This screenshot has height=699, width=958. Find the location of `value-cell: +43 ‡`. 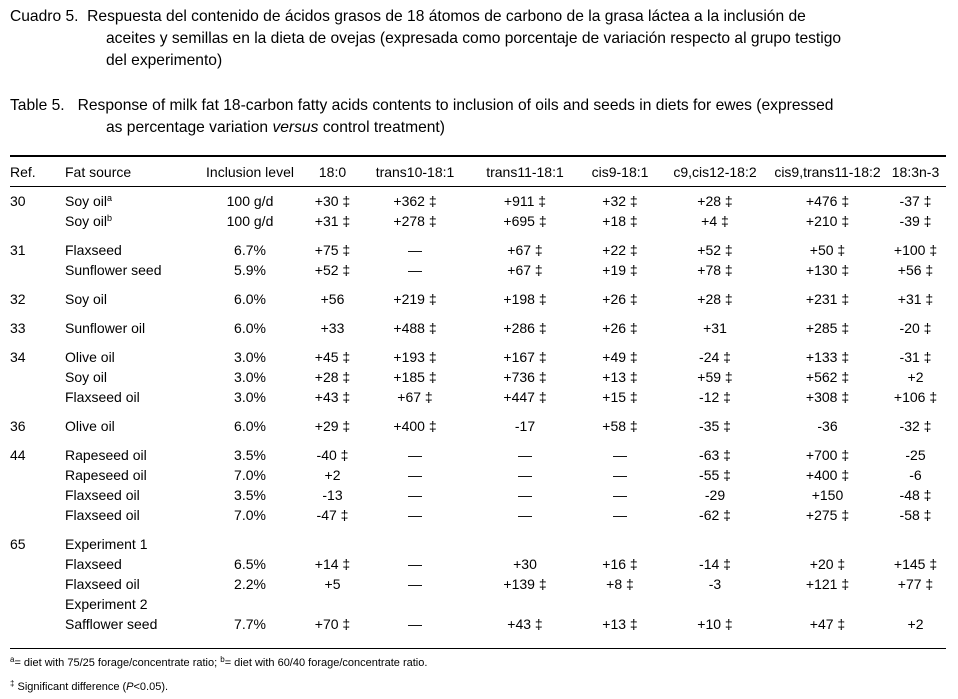

value-cell: +43 ‡ is located at coordinates (525, 624).